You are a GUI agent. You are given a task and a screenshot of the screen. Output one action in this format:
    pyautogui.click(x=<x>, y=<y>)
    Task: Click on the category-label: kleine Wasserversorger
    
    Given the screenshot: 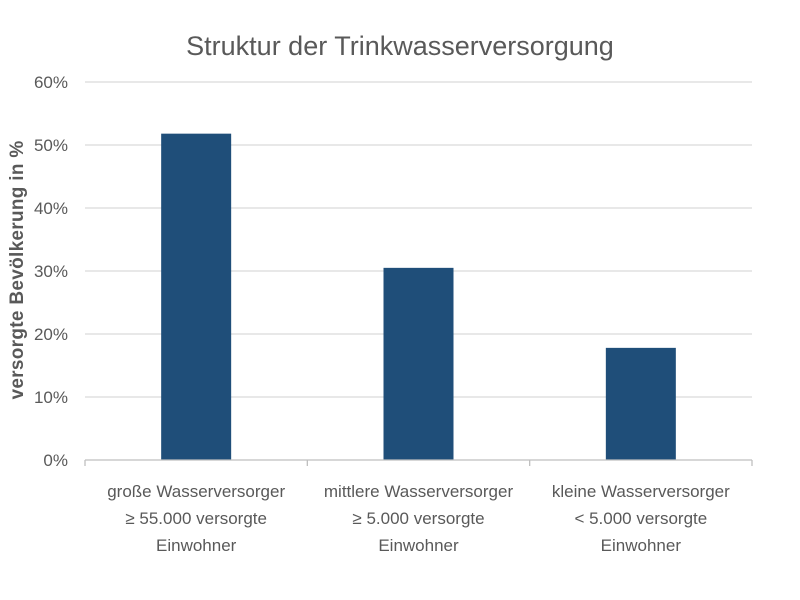 What is the action you would take?
    pyautogui.click(x=641, y=491)
    